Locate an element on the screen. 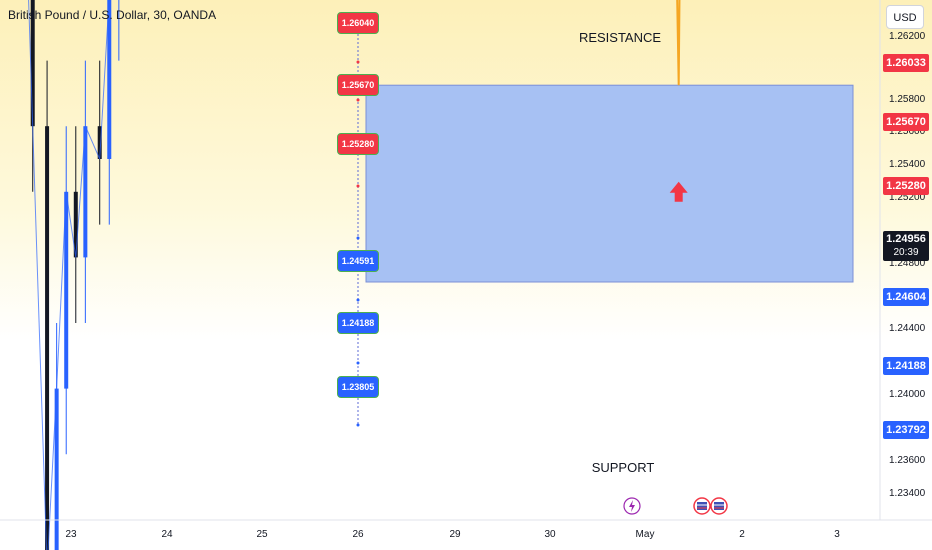  price-label-support: 1.24188 is located at coordinates (906, 366).